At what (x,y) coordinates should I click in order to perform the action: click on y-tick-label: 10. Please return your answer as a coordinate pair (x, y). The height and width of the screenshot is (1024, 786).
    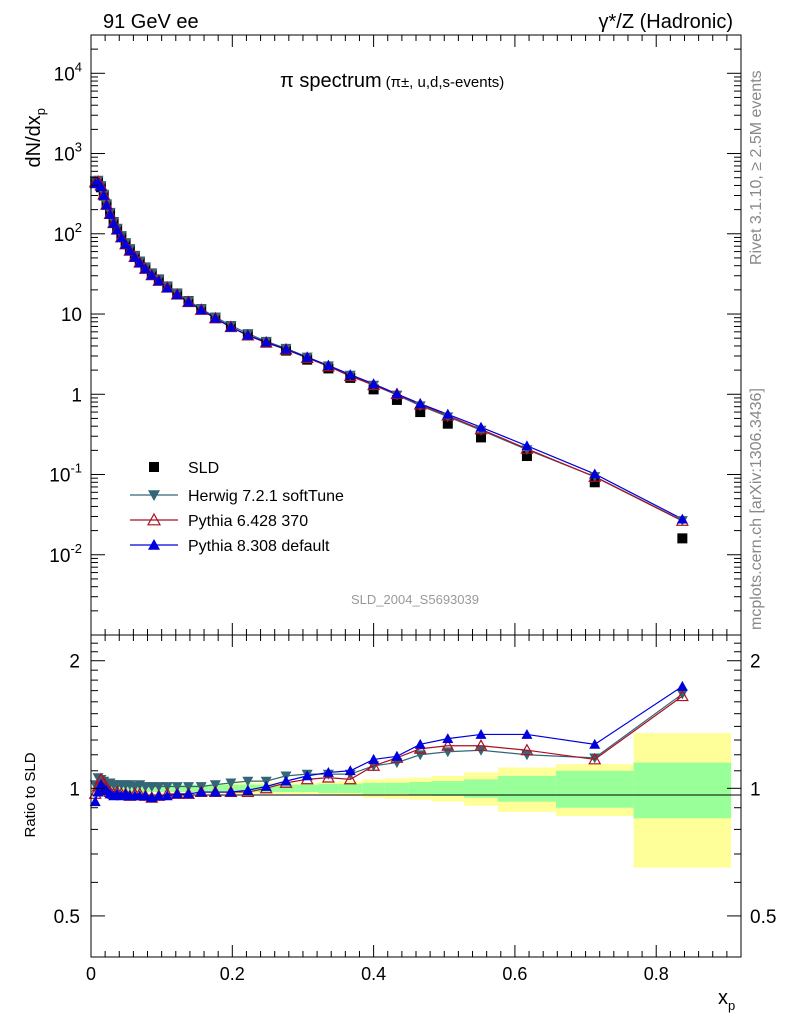
    Looking at the image, I should click on (71, 315).